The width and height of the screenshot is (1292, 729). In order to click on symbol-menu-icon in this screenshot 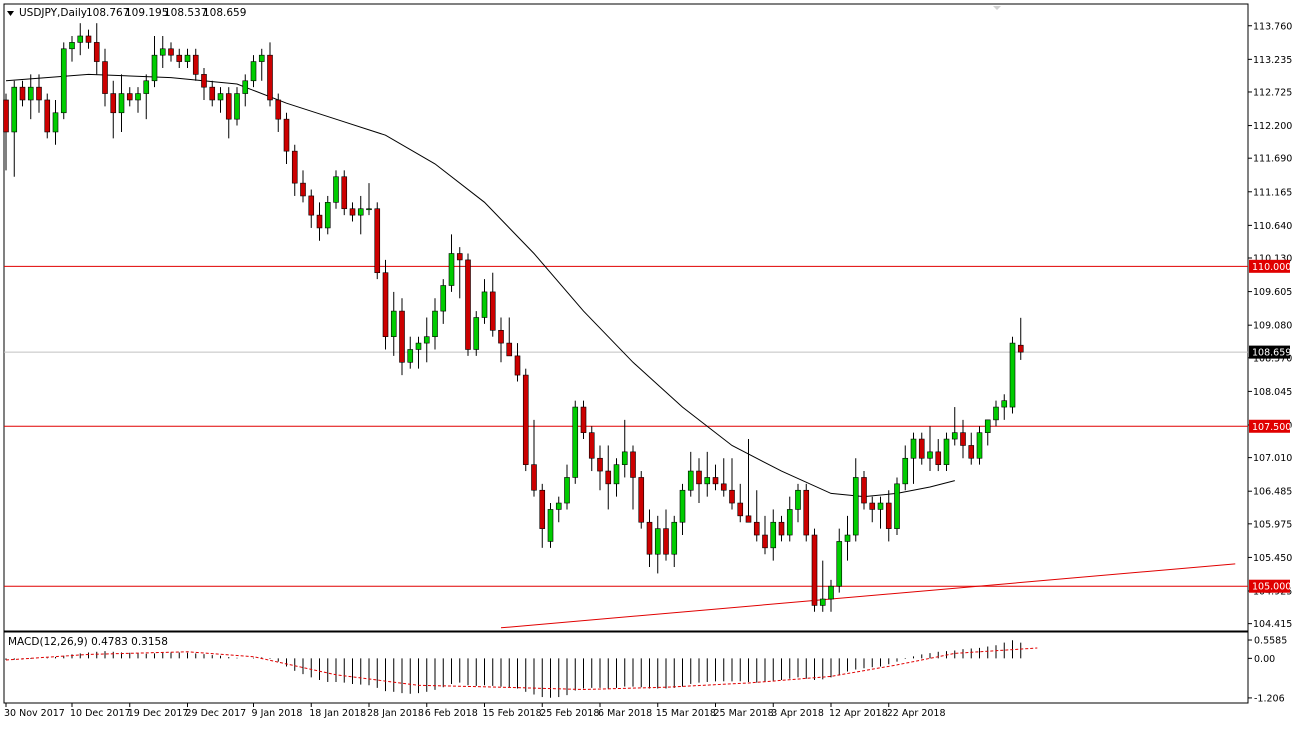, I will do `click(10, 13)`.